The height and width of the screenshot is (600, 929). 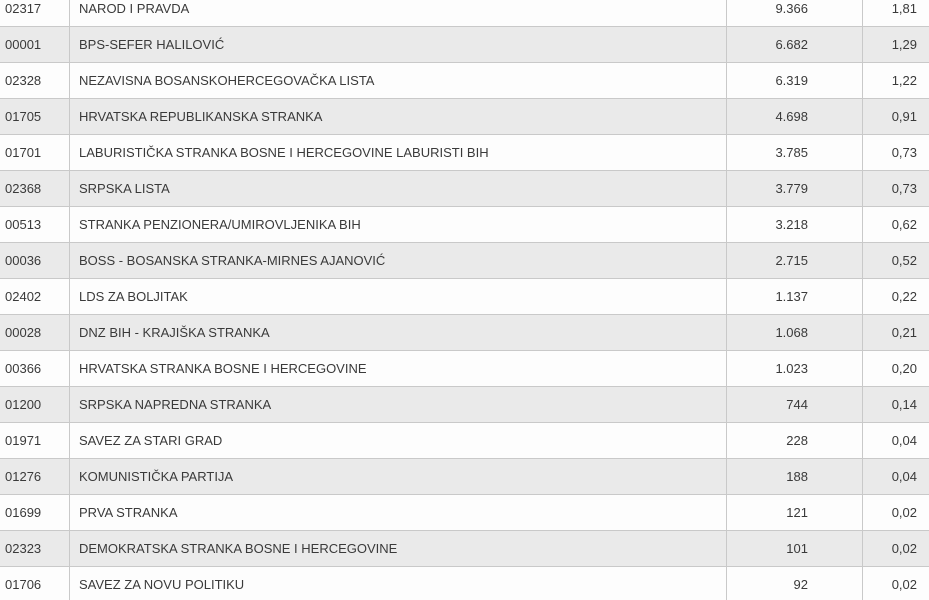 I want to click on party-name-cell: SRPSKA NAPREDNA STRANKA, so click(x=397, y=404).